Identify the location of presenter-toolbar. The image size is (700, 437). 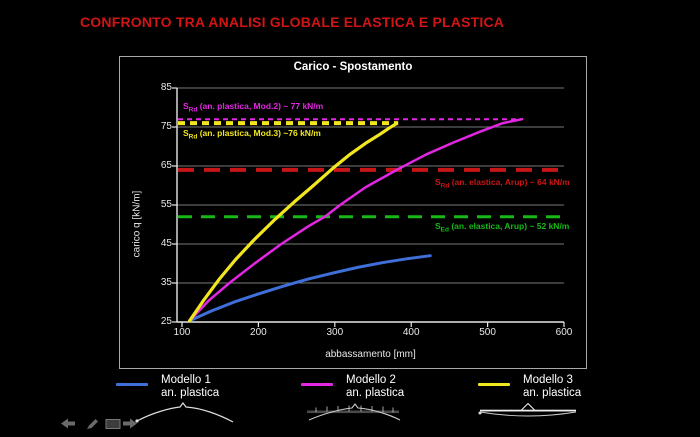
(99, 423).